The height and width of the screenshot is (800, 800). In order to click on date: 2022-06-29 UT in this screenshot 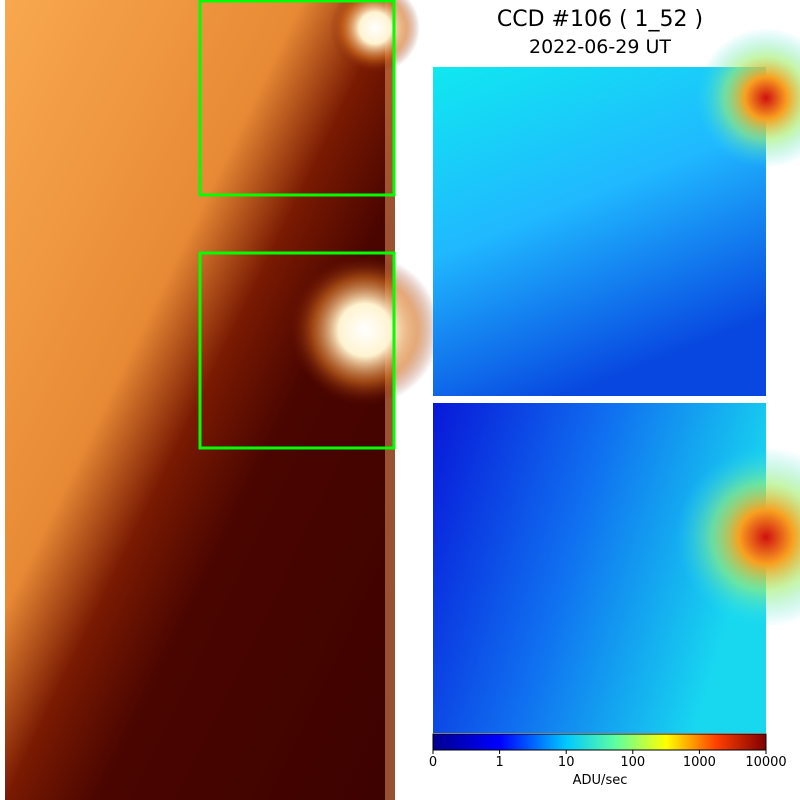, I will do `click(600, 47)`.